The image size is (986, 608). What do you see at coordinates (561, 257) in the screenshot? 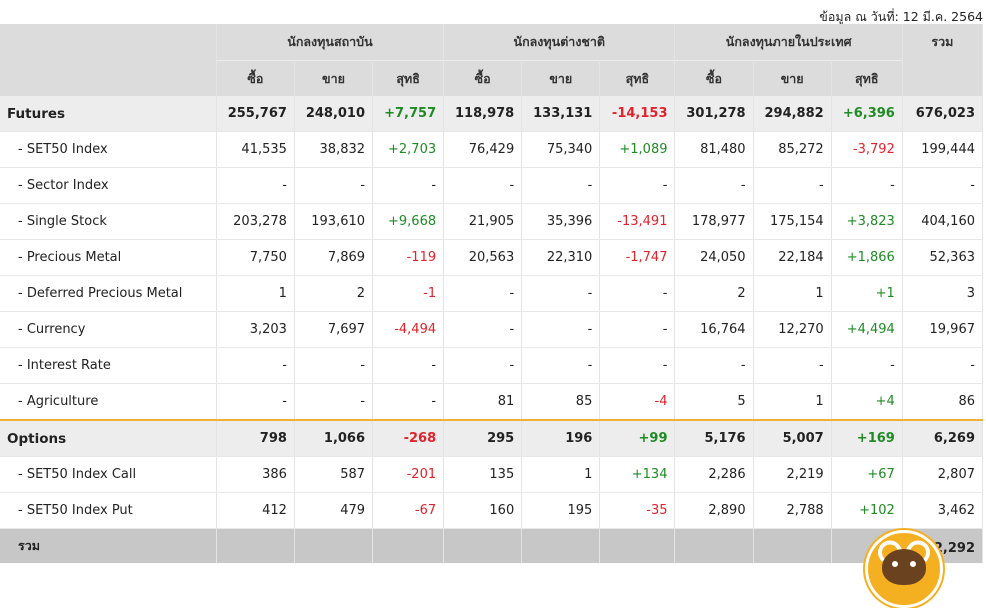
I see `table-cell: 22,310` at bounding box center [561, 257].